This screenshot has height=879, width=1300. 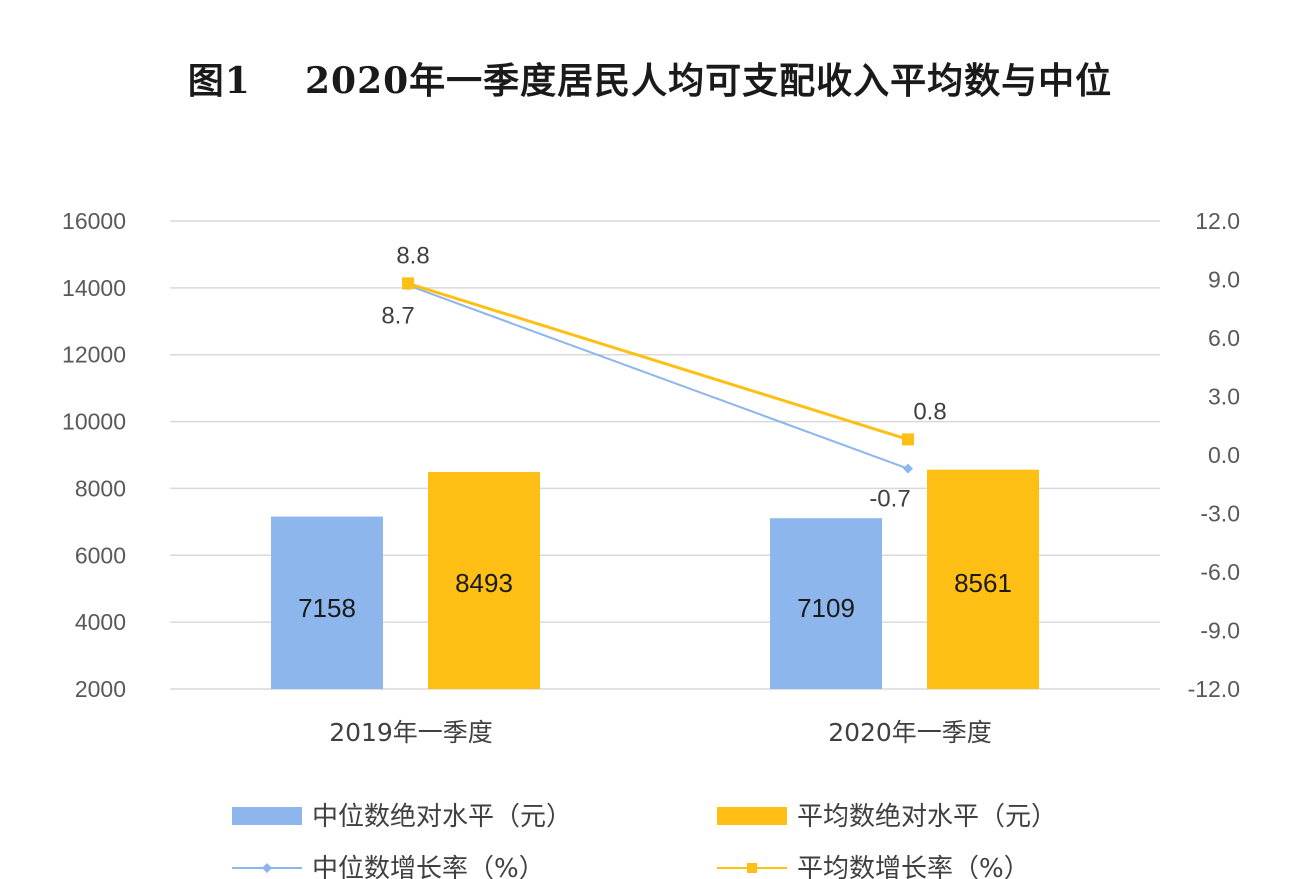 What do you see at coordinates (94, 221) in the screenshot?
I see `left-tick-label: 16000` at bounding box center [94, 221].